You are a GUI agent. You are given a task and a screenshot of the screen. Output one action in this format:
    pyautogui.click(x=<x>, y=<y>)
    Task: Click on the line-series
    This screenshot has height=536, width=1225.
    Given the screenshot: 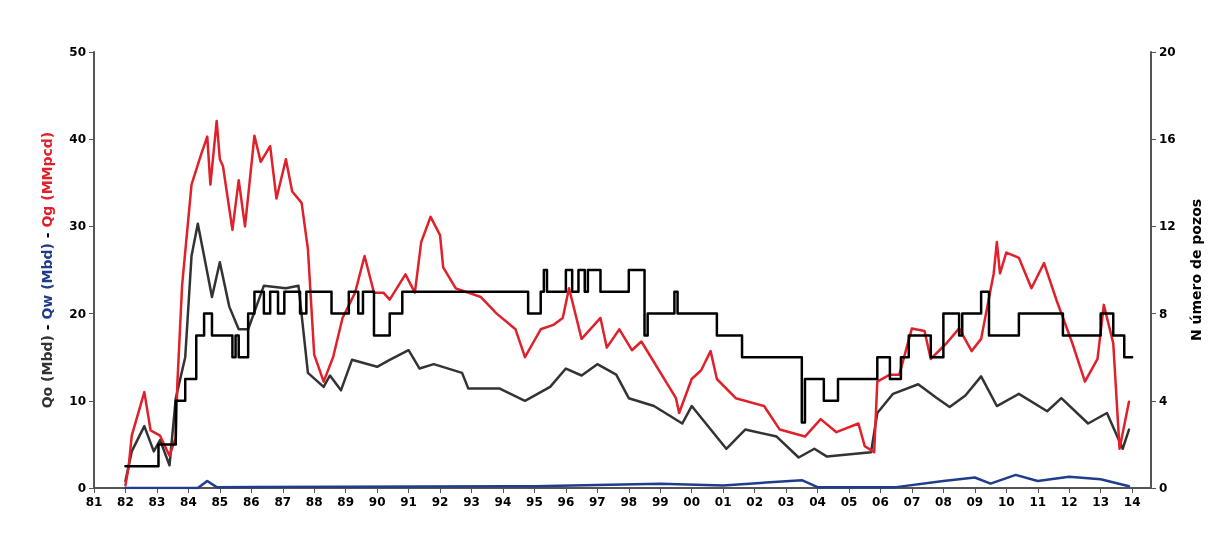 What is the action you would take?
    pyautogui.click(x=627, y=481)
    